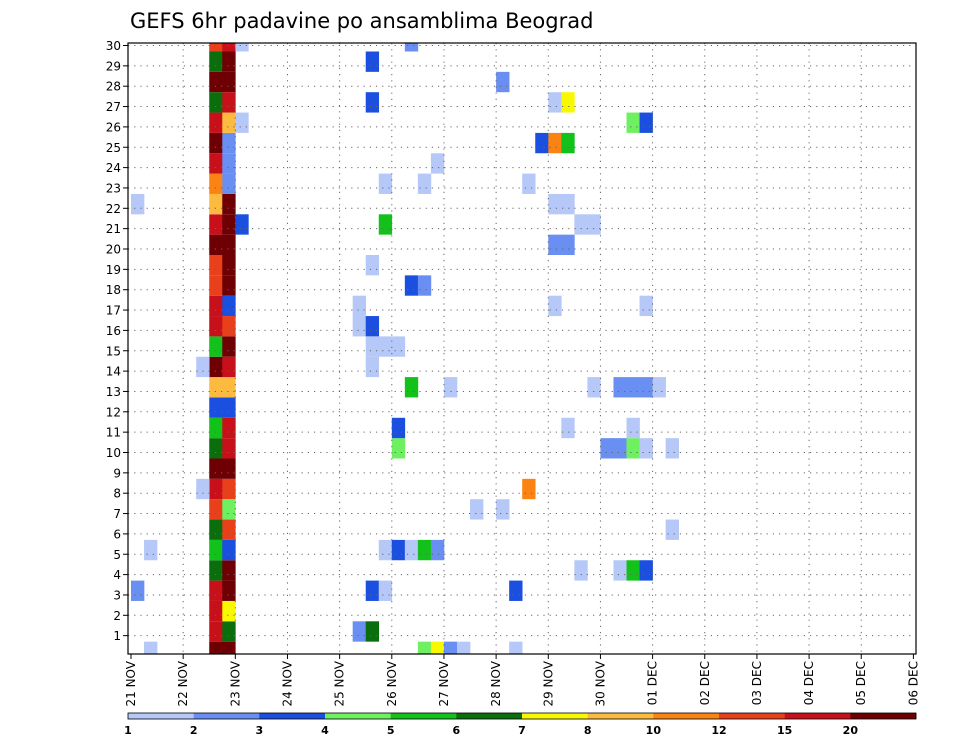 This screenshot has height=742, width=960. I want to click on colorbar-label: 15, so click(784, 730).